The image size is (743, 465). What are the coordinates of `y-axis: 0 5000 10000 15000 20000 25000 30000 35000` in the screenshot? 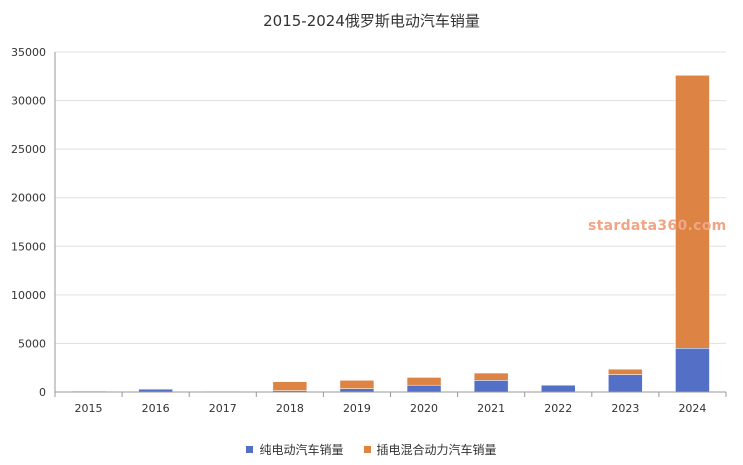 It's located at (33, 222).